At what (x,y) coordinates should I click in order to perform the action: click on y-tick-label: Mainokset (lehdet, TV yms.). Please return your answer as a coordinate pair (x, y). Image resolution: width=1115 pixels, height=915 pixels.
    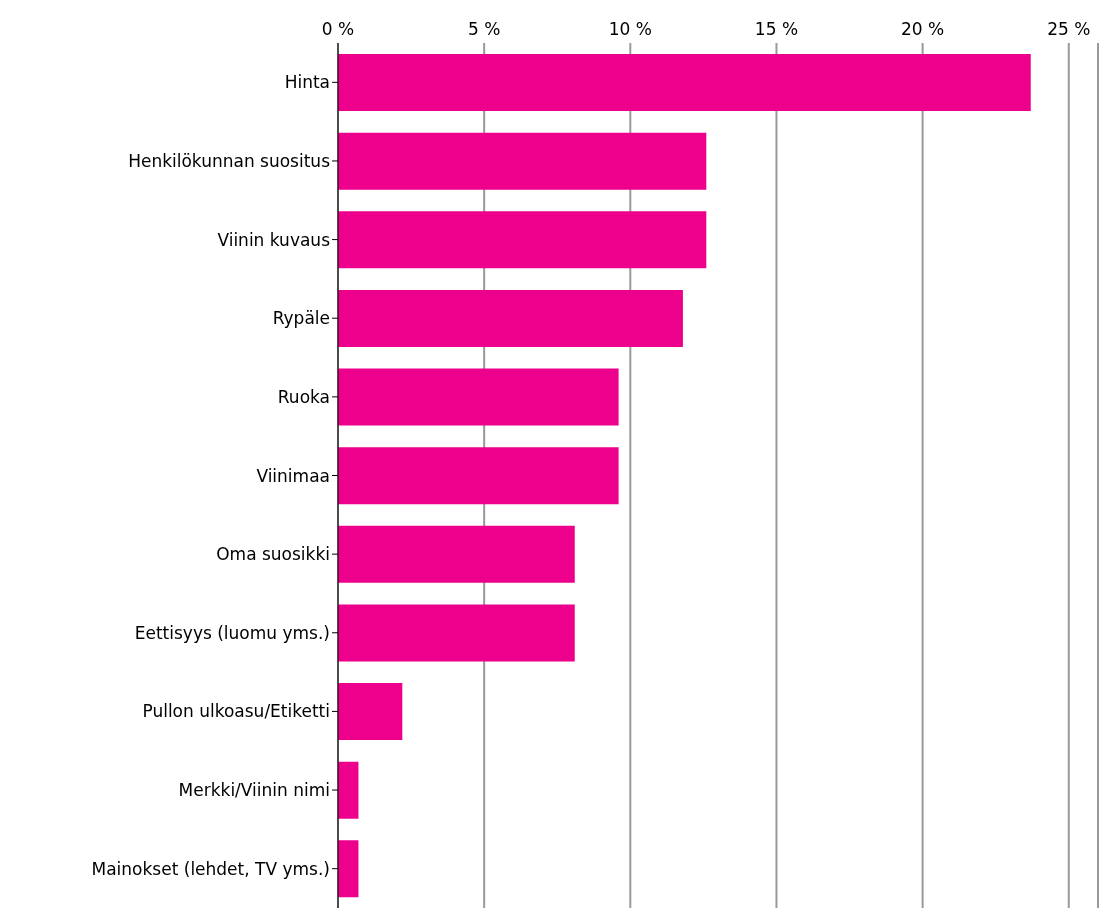
    Looking at the image, I should click on (210, 868).